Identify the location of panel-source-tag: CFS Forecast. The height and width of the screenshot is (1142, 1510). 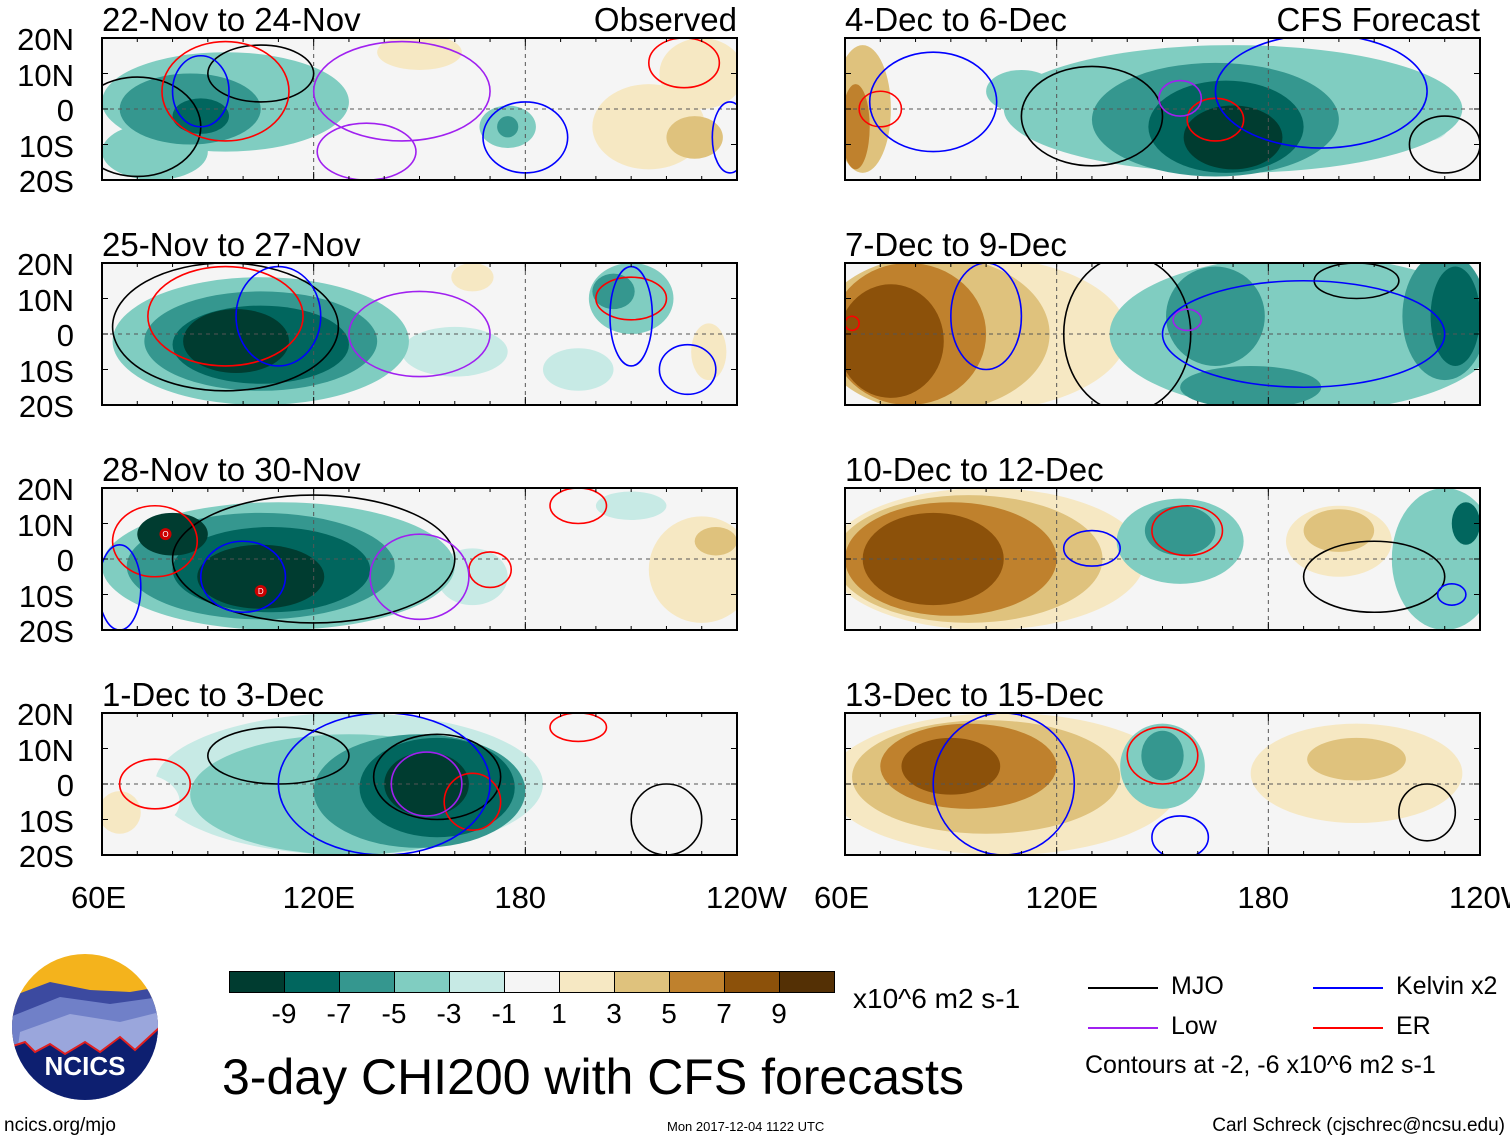
(1378, 19).